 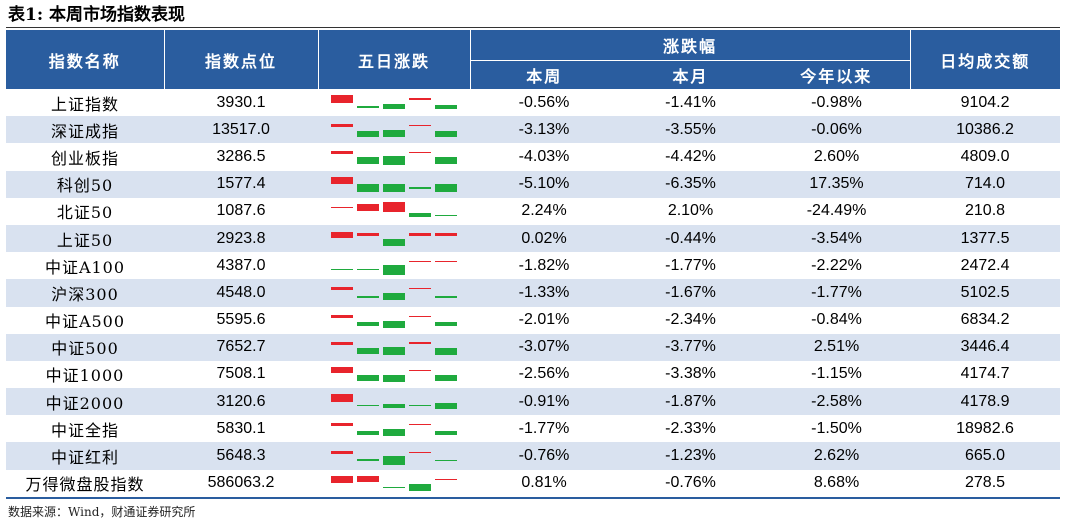 I want to click on cell-name: 上证指数, so click(x=85, y=103).